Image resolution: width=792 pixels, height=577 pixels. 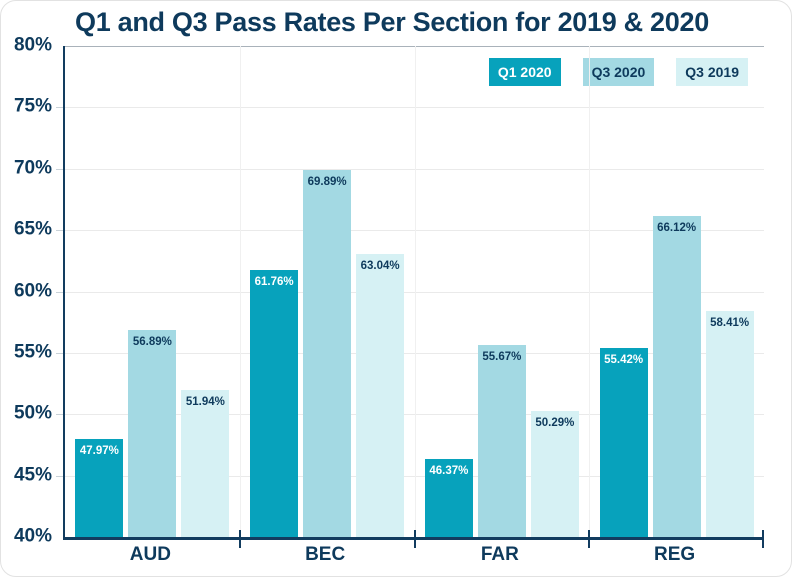 What do you see at coordinates (32, 45) in the screenshot?
I see `y-axis-label-80-: 80%` at bounding box center [32, 45].